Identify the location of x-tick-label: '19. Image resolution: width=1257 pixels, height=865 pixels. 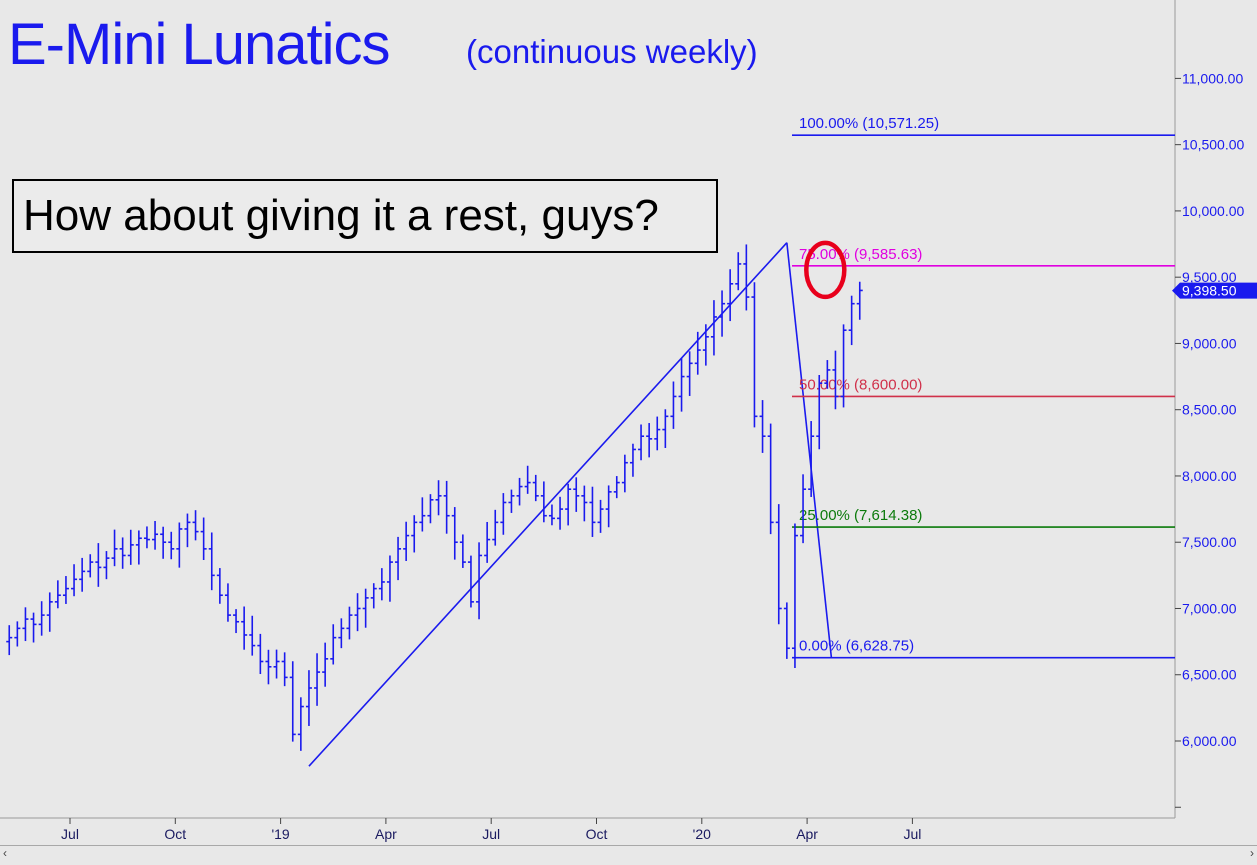
(280, 834).